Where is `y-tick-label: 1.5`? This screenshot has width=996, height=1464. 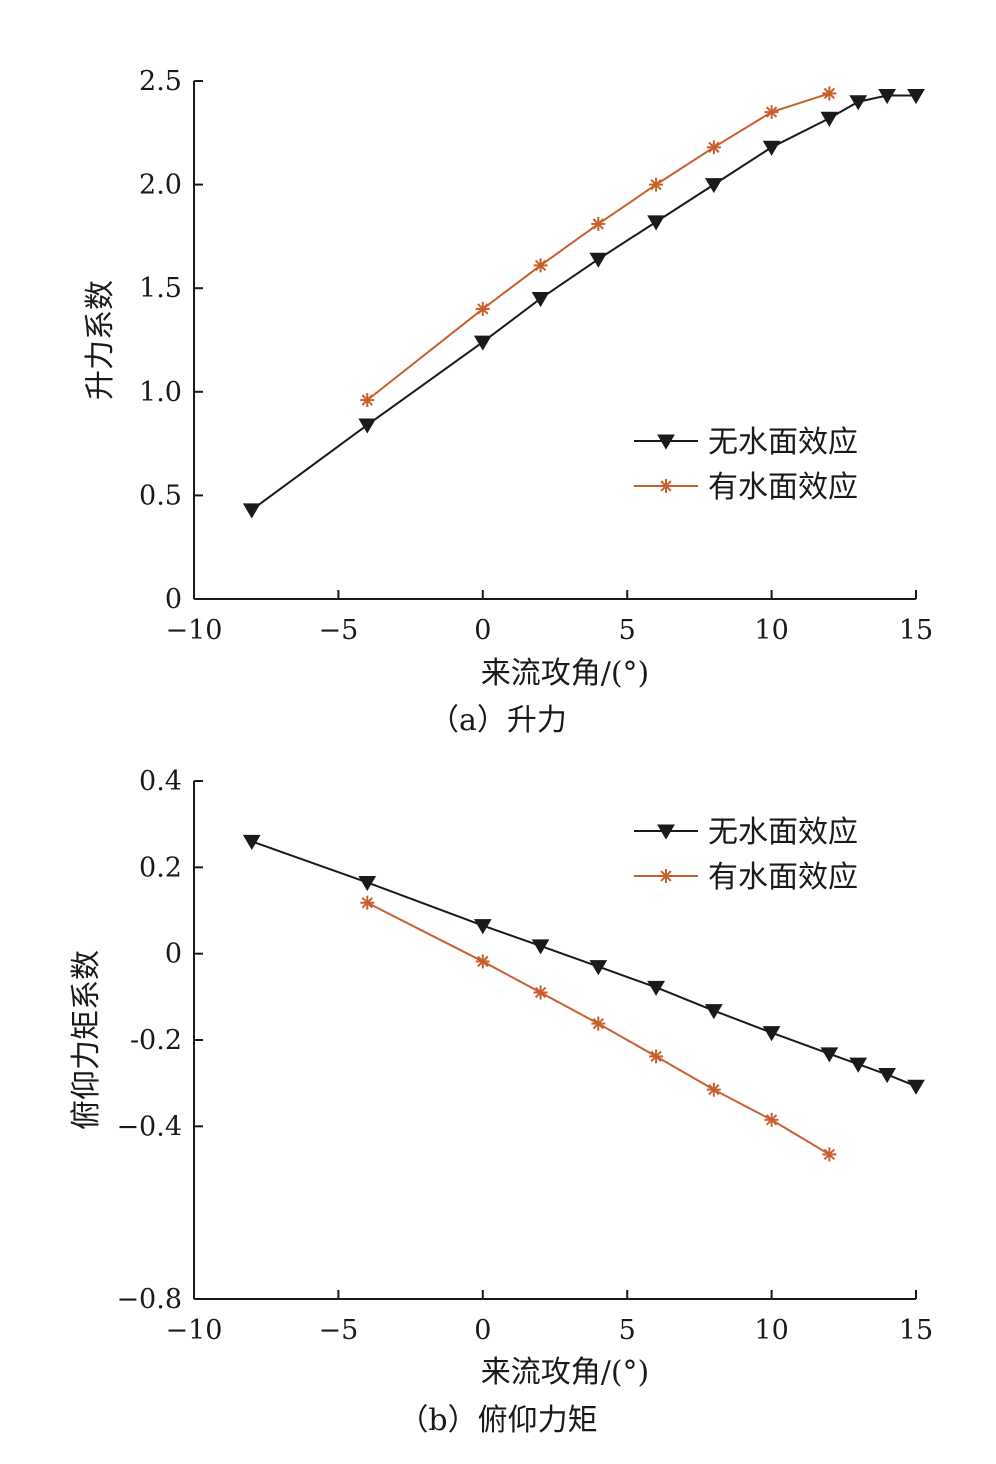
y-tick-label: 1.5 is located at coordinates (160, 288).